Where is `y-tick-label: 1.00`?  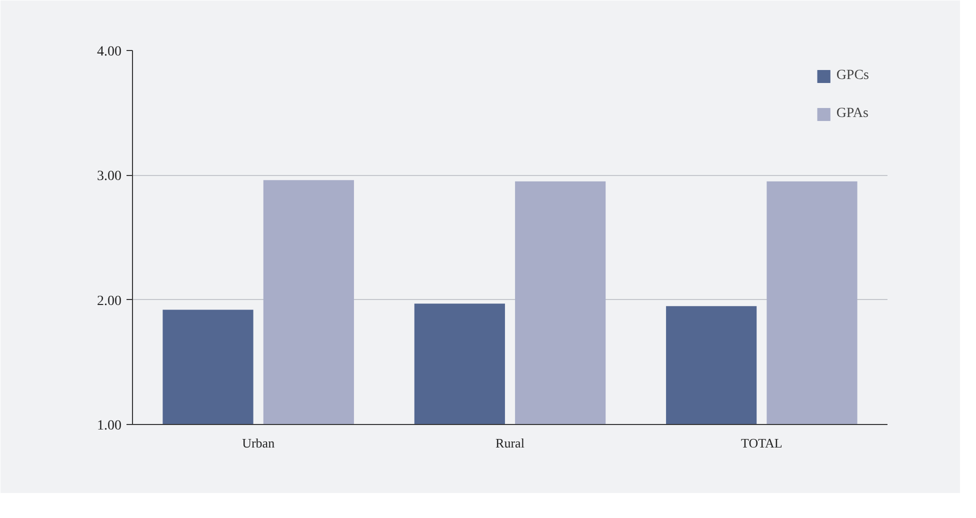
y-tick-label: 1.00 is located at coordinates (109, 426).